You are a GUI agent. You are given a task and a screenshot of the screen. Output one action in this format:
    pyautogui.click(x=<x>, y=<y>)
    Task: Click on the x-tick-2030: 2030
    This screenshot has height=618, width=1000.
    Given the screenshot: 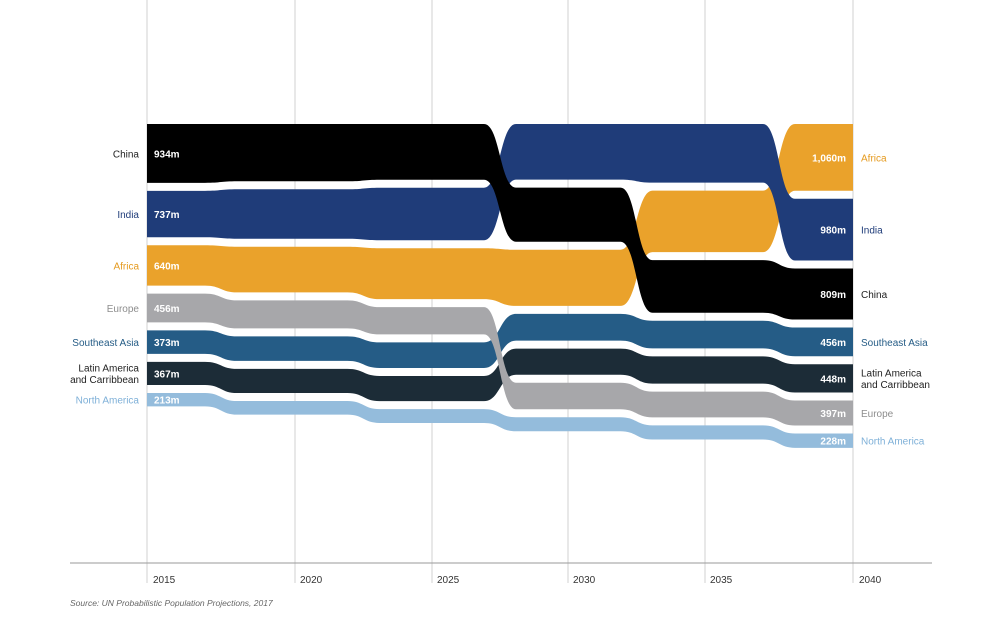 What is the action you would take?
    pyautogui.click(x=584, y=580)
    